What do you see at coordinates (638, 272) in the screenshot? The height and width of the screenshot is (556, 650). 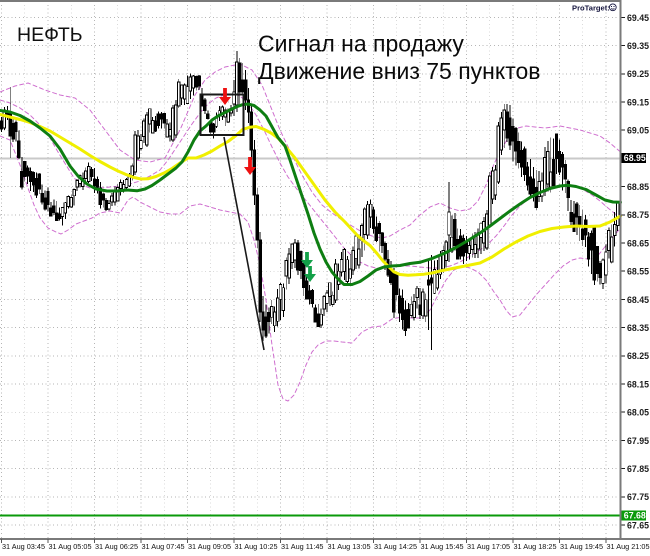 I see `svg-text: 68.55` at bounding box center [638, 272].